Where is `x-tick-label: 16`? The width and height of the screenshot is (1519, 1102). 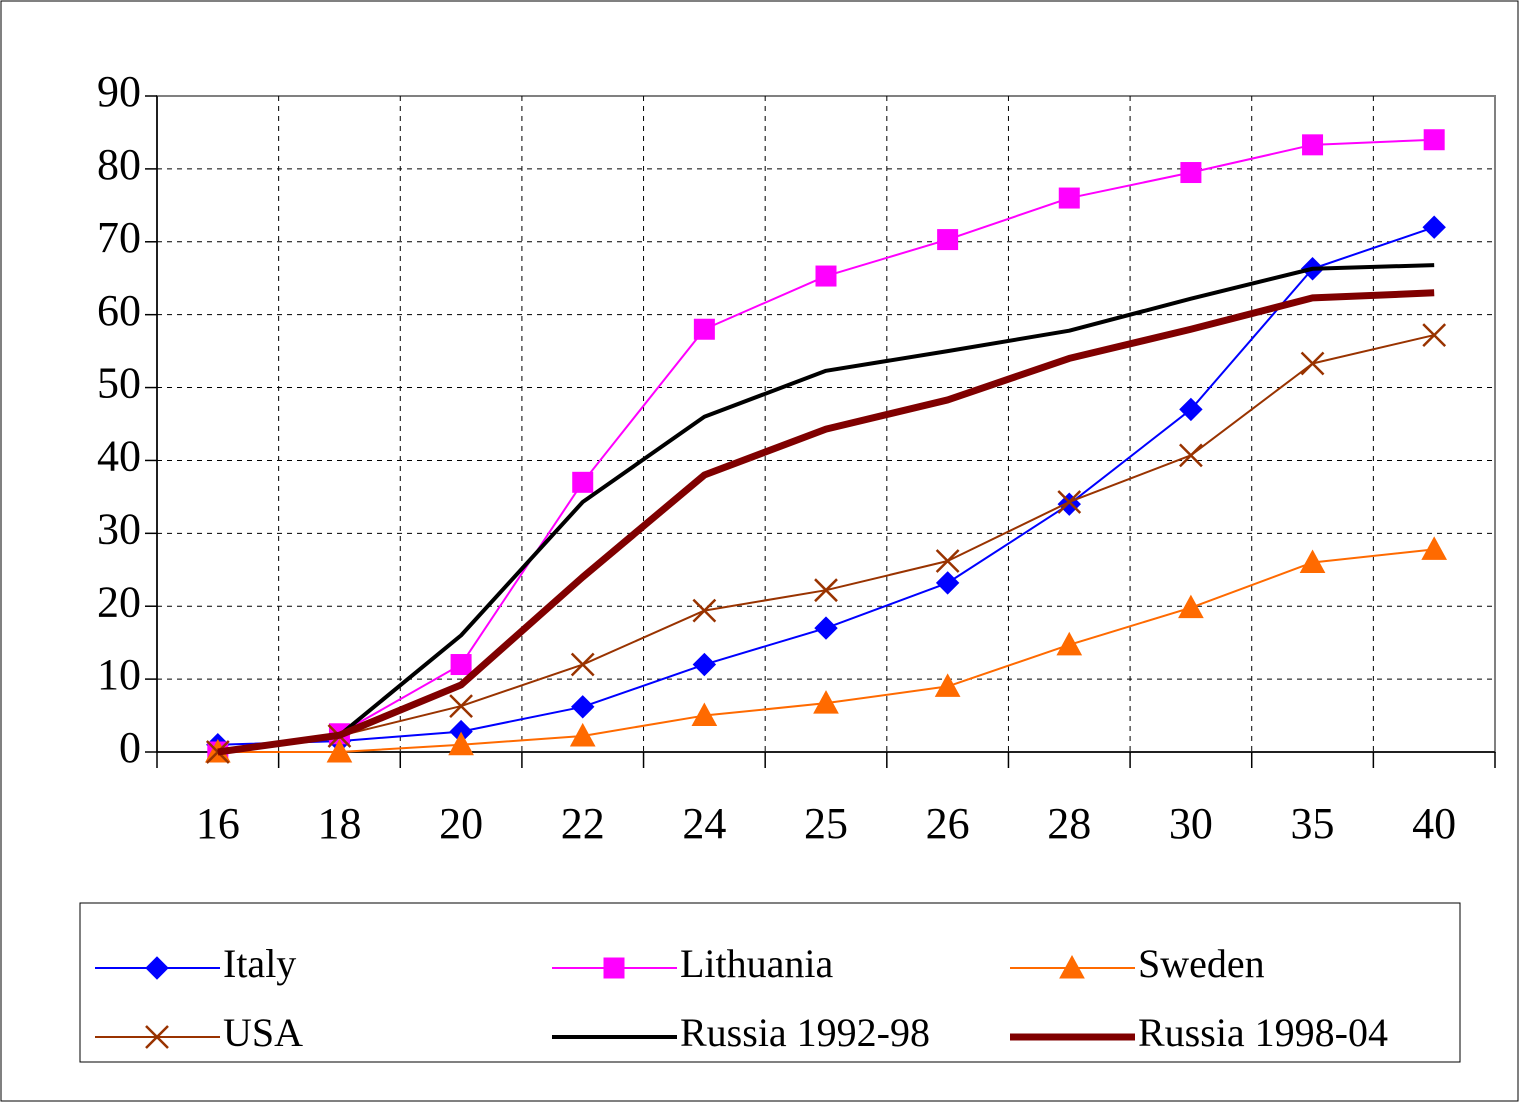 x-tick-label: 16 is located at coordinates (218, 823).